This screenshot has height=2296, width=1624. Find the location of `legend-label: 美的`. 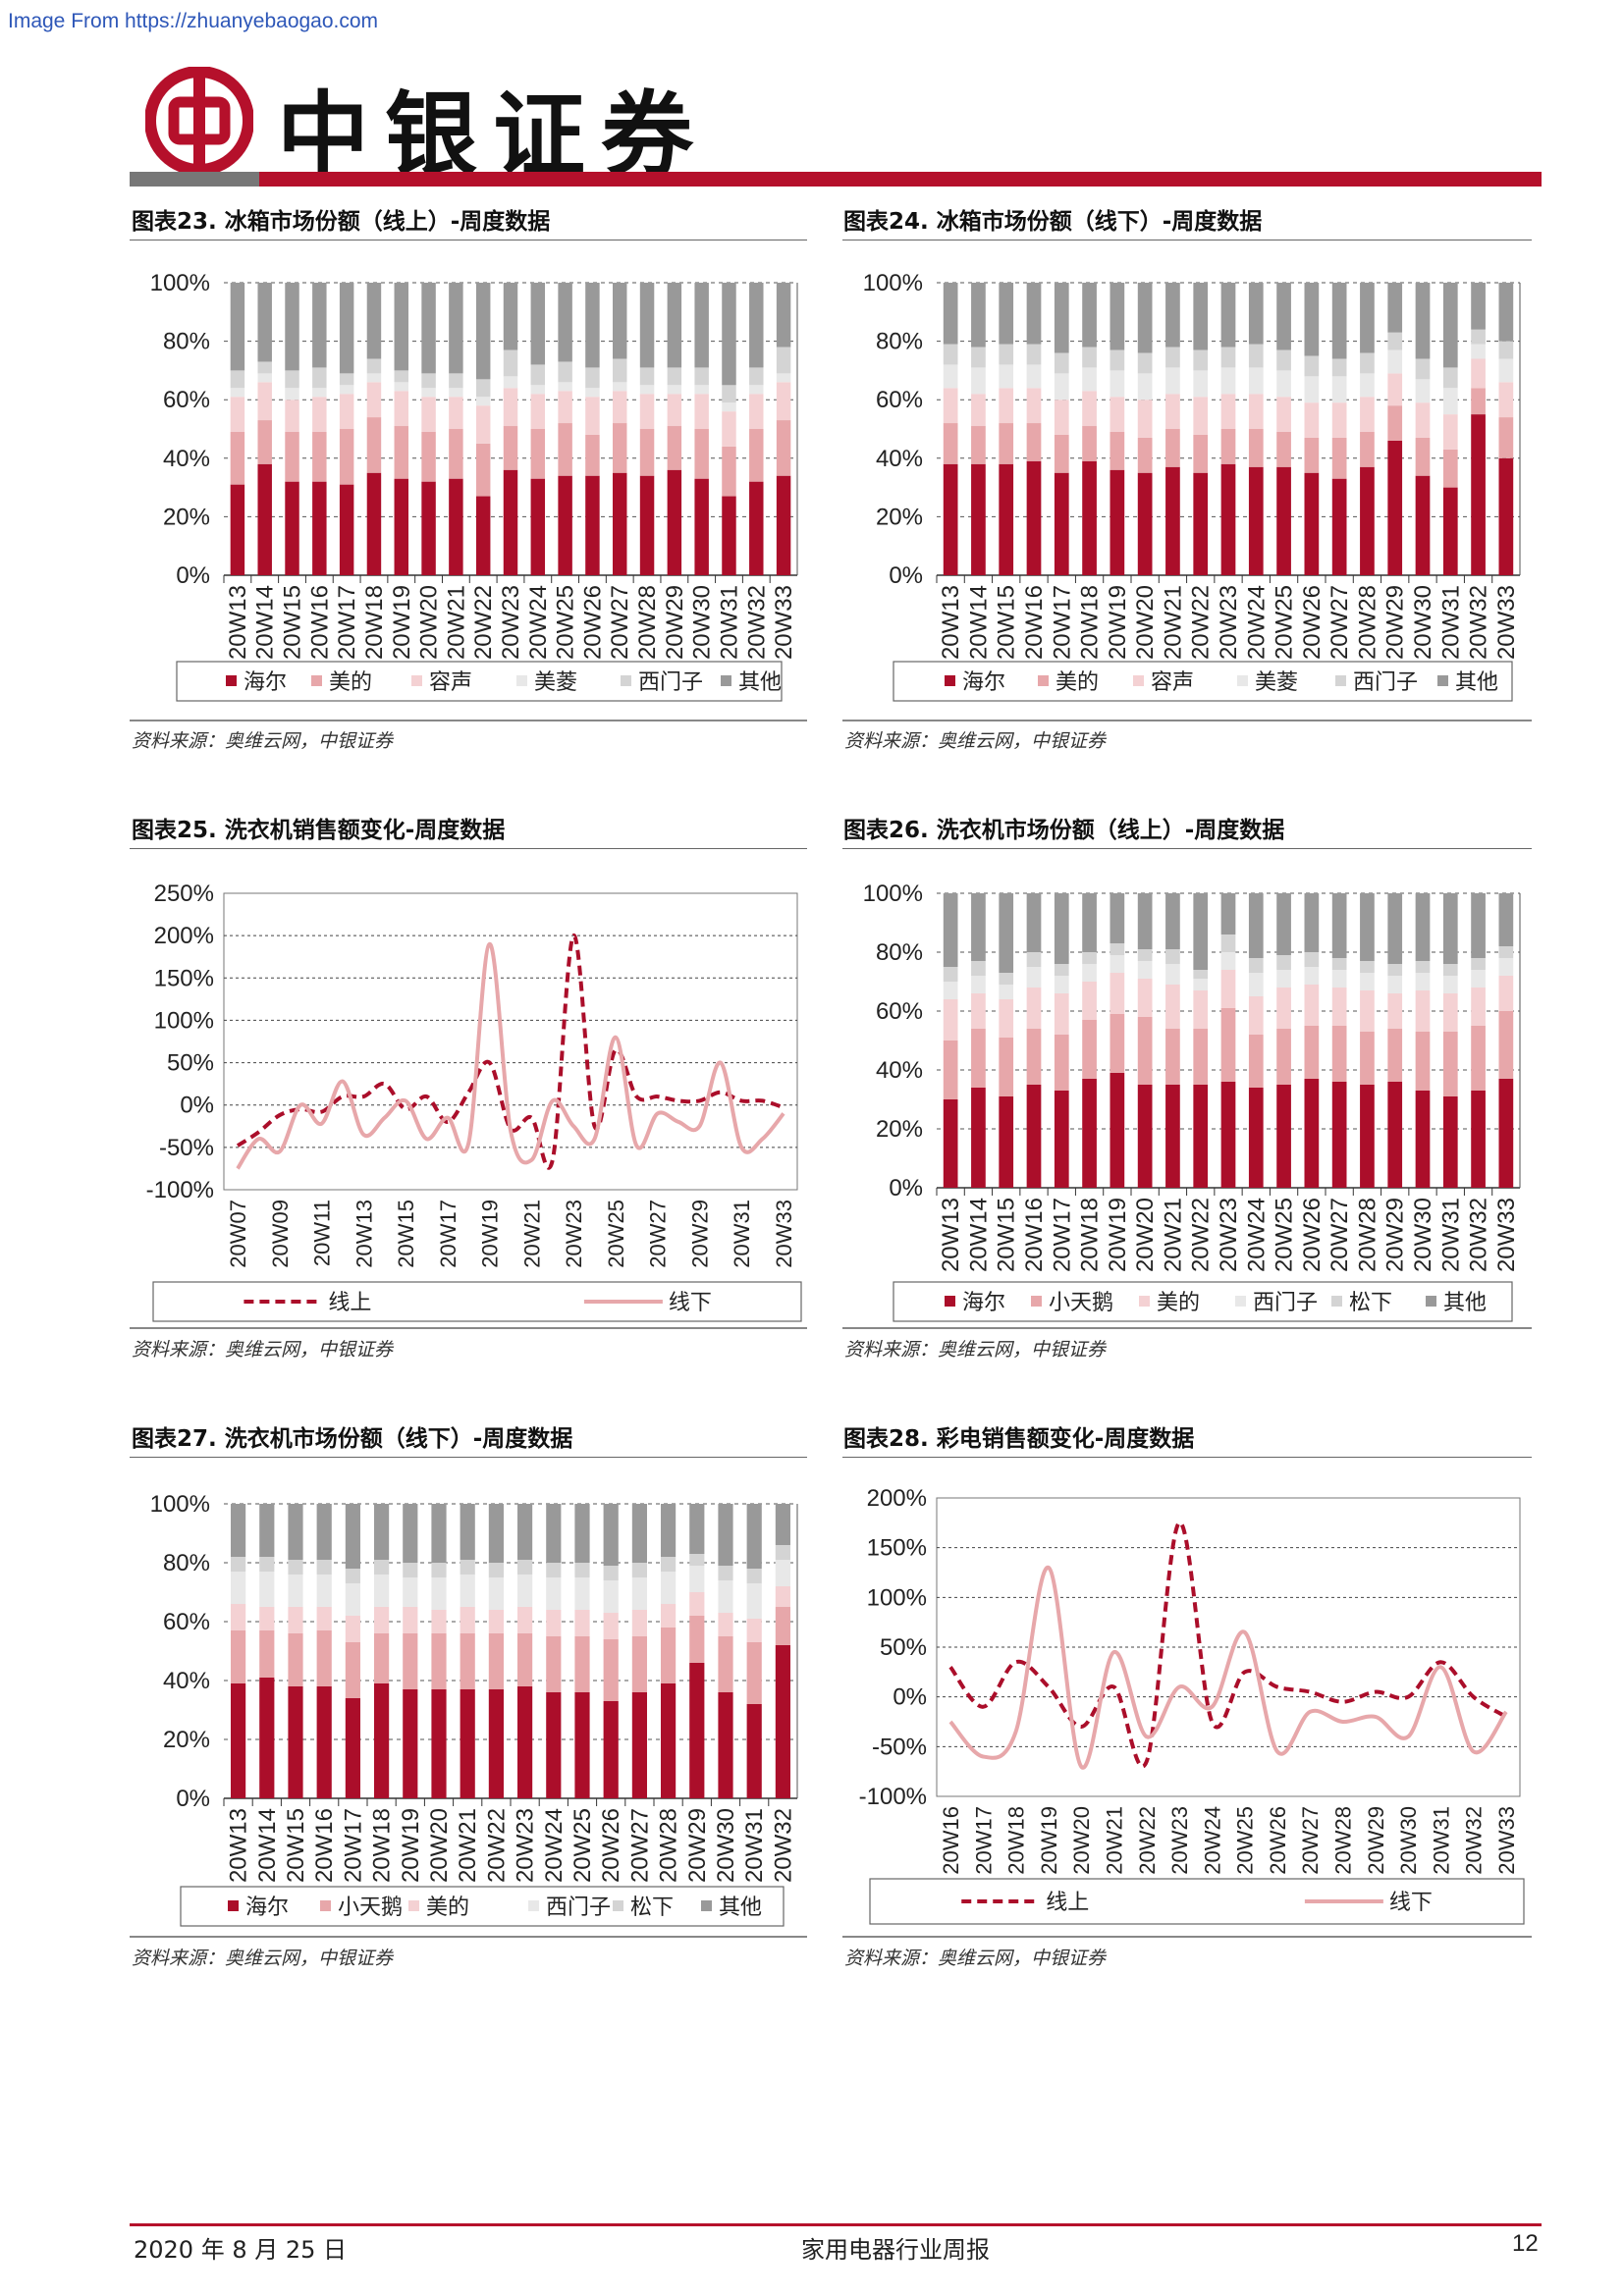

legend-label: 美的 is located at coordinates (447, 1907).